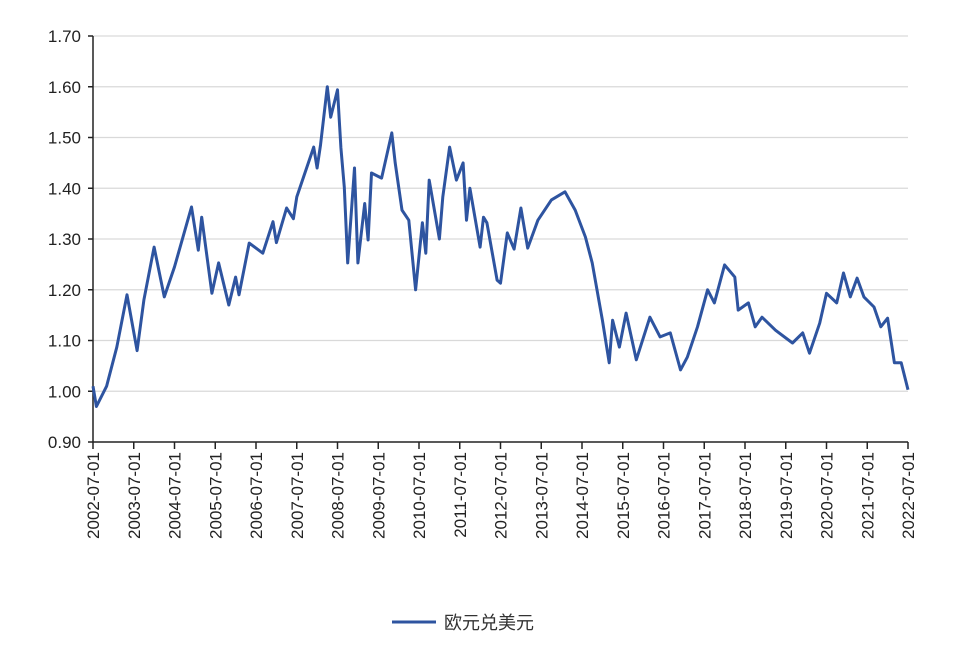  Describe the element at coordinates (64, 87) in the screenshot. I see `y-tick-label: 1.60` at that location.